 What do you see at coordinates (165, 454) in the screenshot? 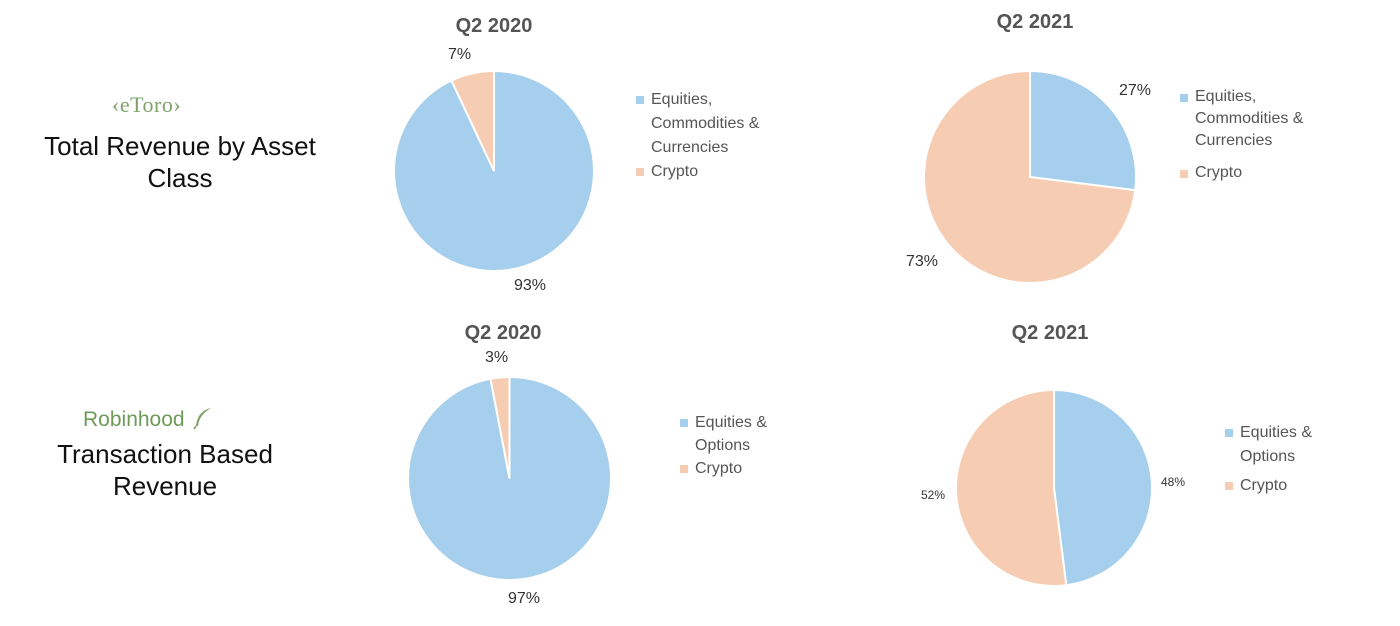
I see `section-title-line: Transaction Based` at bounding box center [165, 454].